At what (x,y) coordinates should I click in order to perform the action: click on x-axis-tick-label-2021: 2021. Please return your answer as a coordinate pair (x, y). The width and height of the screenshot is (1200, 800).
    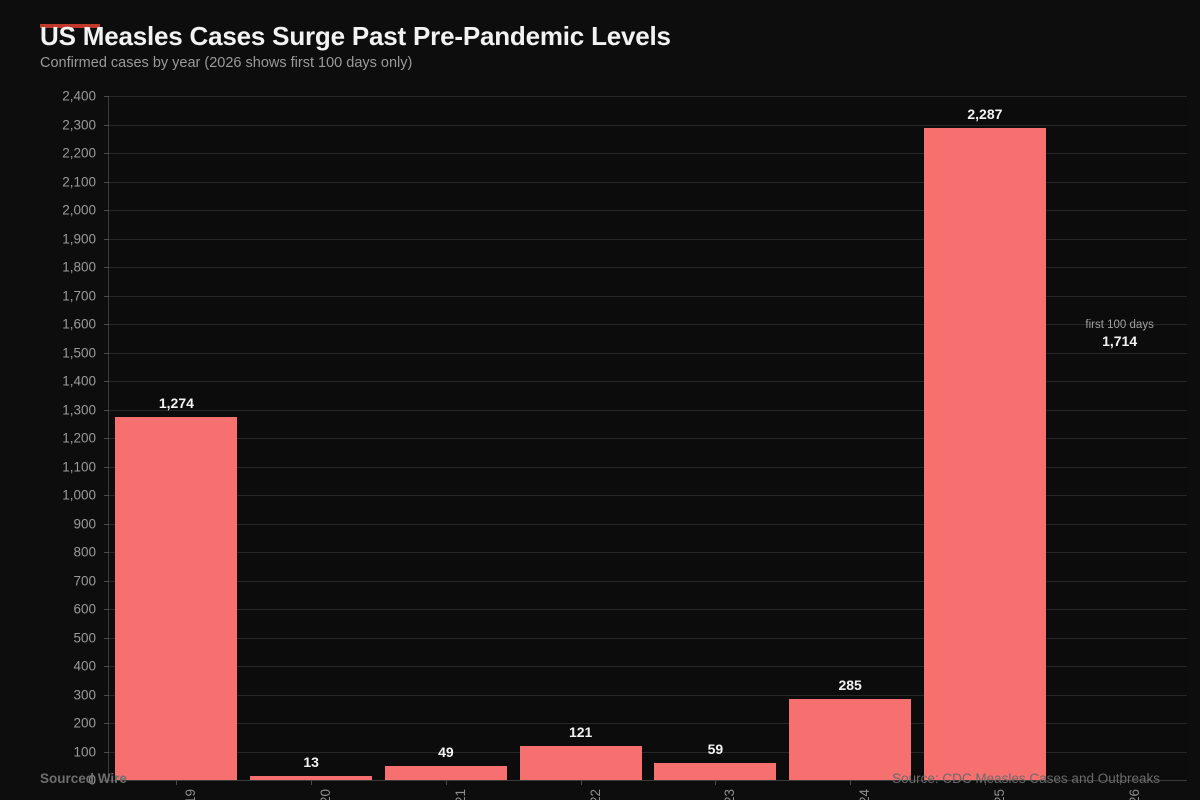
    Looking at the image, I should click on (460, 794).